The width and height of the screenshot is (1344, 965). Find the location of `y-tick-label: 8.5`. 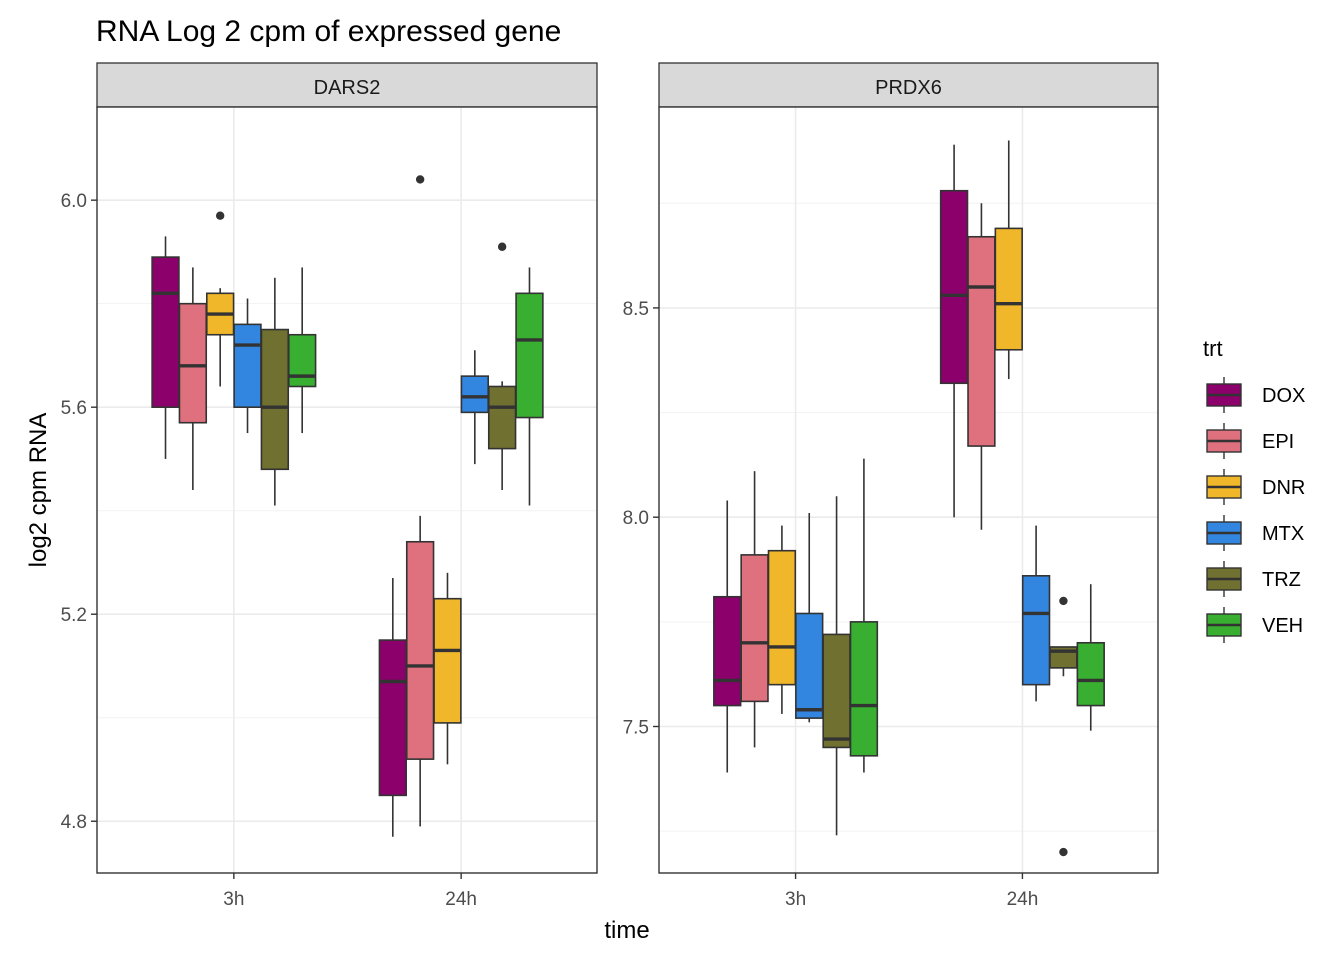

y-tick-label: 8.5 is located at coordinates (636, 309).